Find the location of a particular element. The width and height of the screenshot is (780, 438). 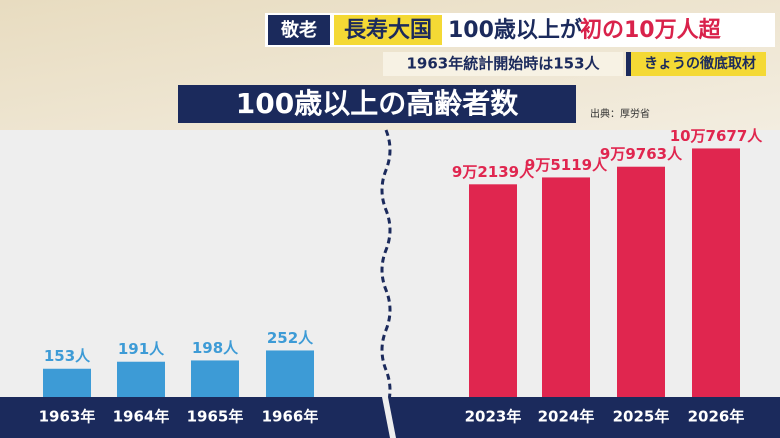

value-label: 10万7677人 is located at coordinates (717, 136).